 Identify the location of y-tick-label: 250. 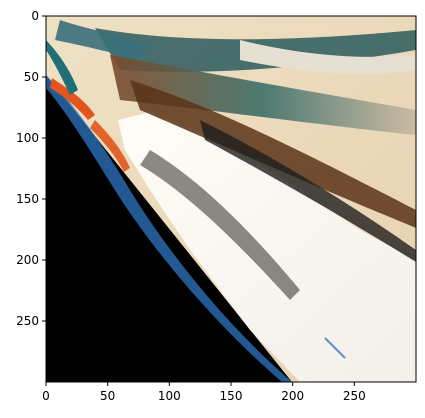
(27, 321).